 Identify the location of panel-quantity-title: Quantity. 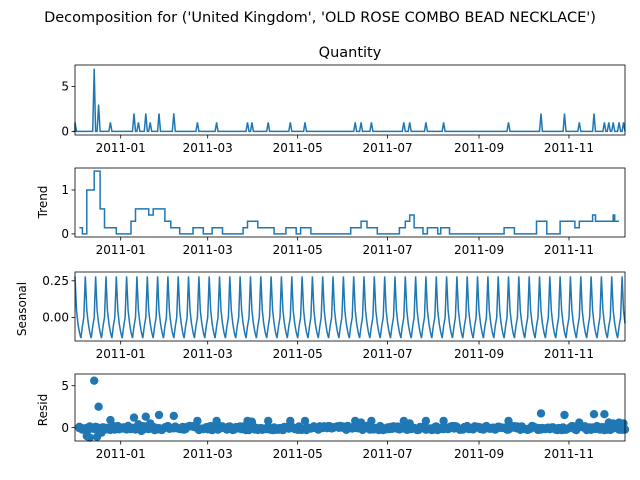
(350, 53).